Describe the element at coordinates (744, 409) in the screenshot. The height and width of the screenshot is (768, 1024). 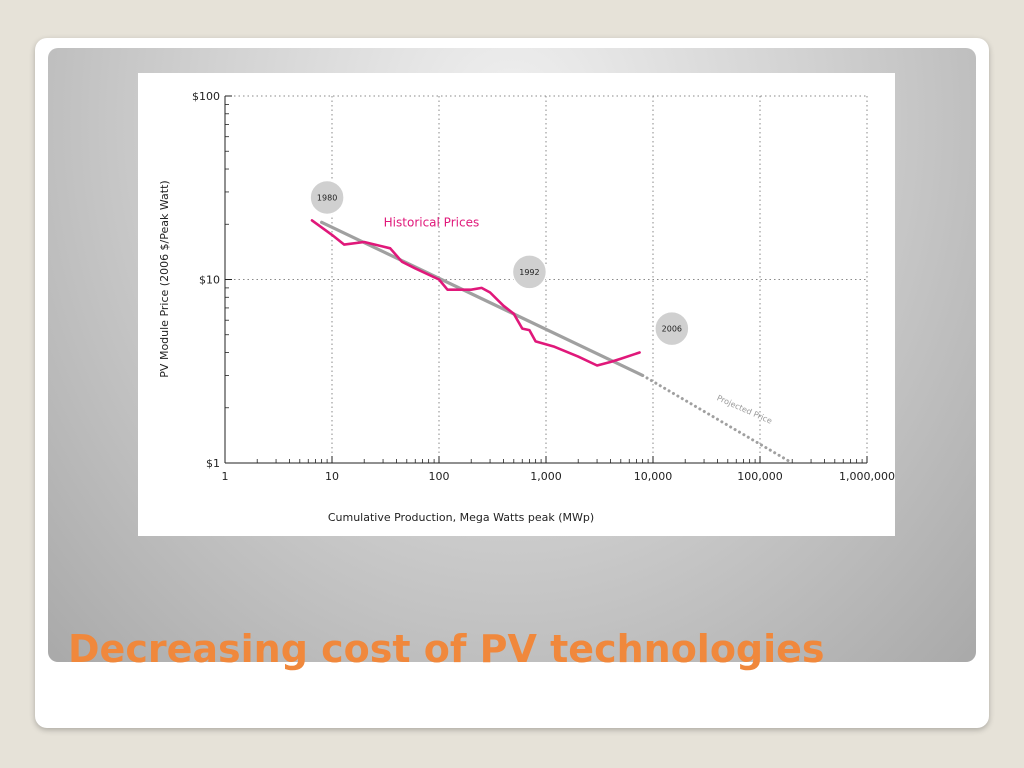
I see `projected-price-label: Projected Price` at that location.